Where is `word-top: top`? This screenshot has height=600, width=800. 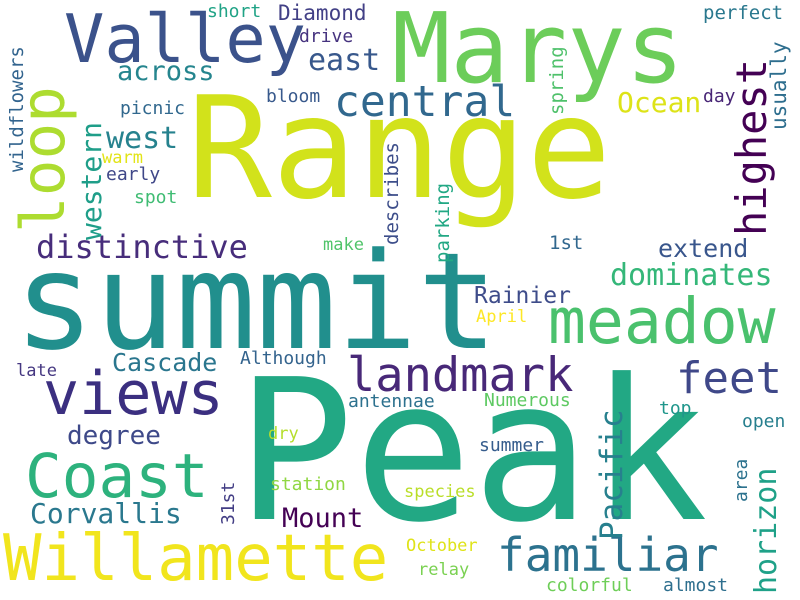 word-top: top is located at coordinates (675, 408).